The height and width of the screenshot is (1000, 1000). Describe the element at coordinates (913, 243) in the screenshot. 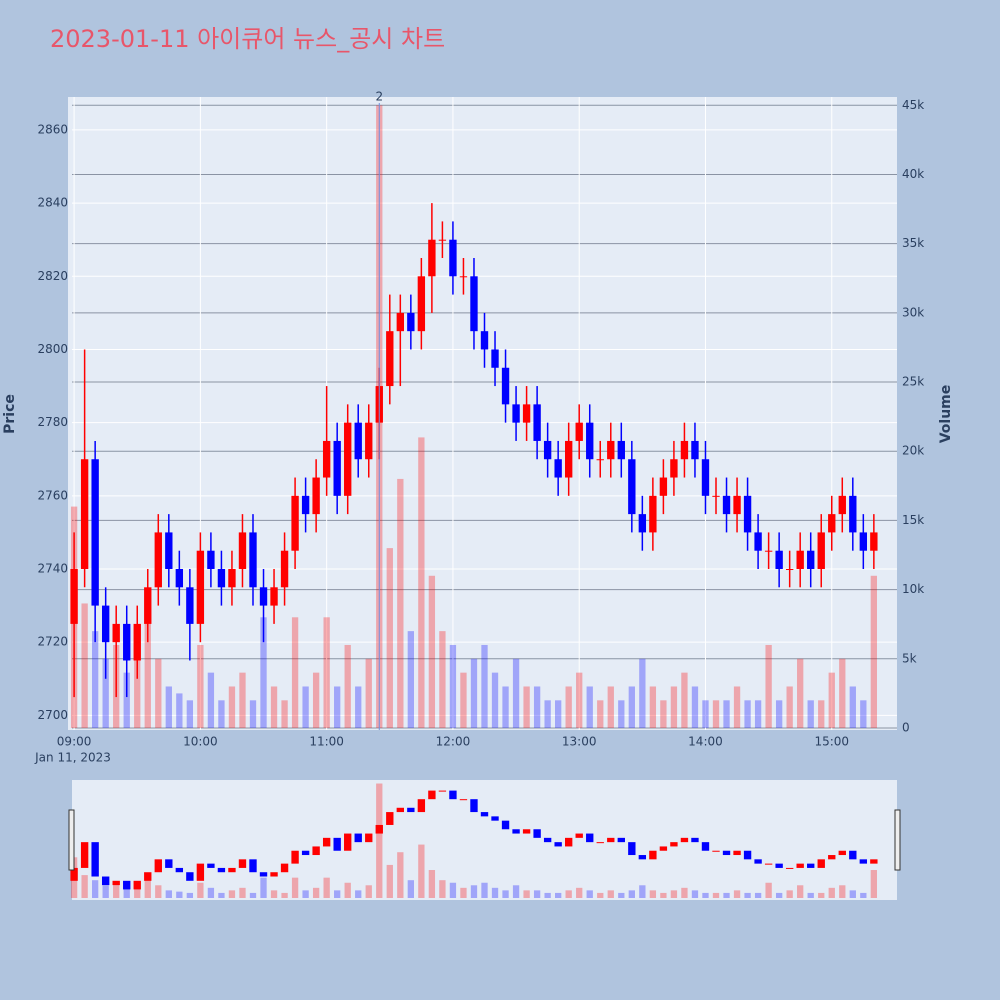

I see `y2-tick-label: 35k` at that location.